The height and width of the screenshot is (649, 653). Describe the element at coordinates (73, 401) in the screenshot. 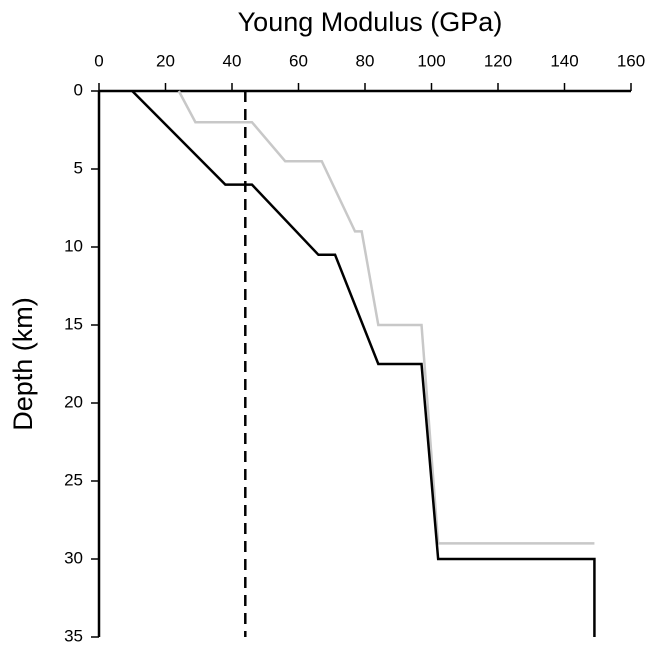

I see `y-tick-label: 20` at that location.